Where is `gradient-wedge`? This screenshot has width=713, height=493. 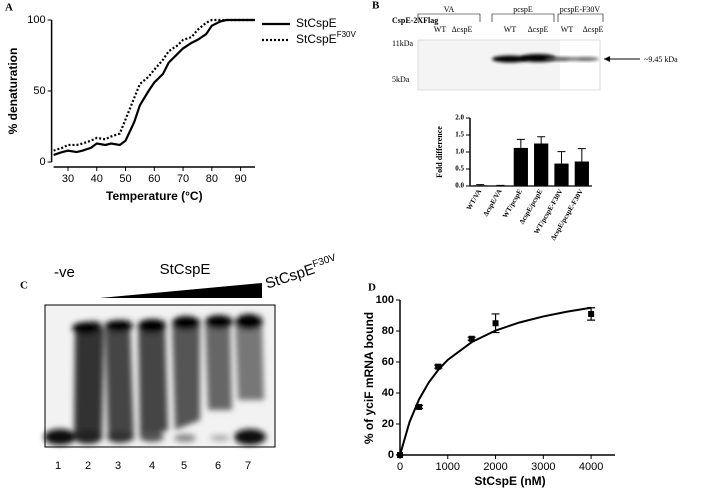
gradient-wedge is located at coordinates (181, 290).